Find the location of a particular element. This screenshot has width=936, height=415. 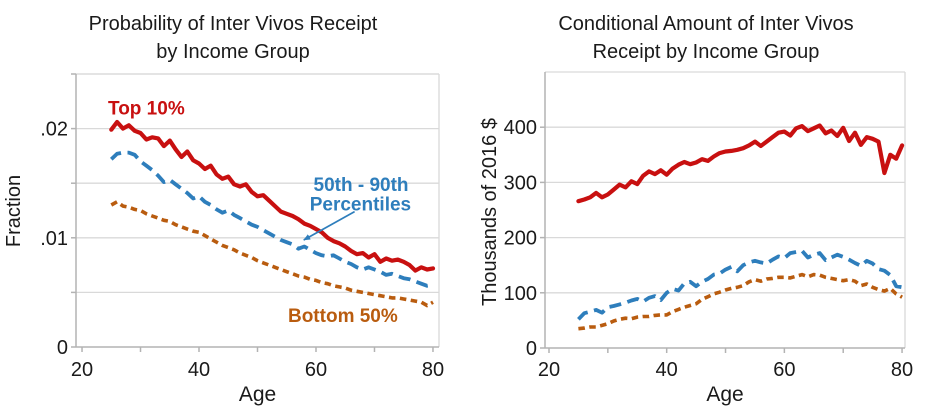

y-tick-label: 100 is located at coordinates (520, 294).